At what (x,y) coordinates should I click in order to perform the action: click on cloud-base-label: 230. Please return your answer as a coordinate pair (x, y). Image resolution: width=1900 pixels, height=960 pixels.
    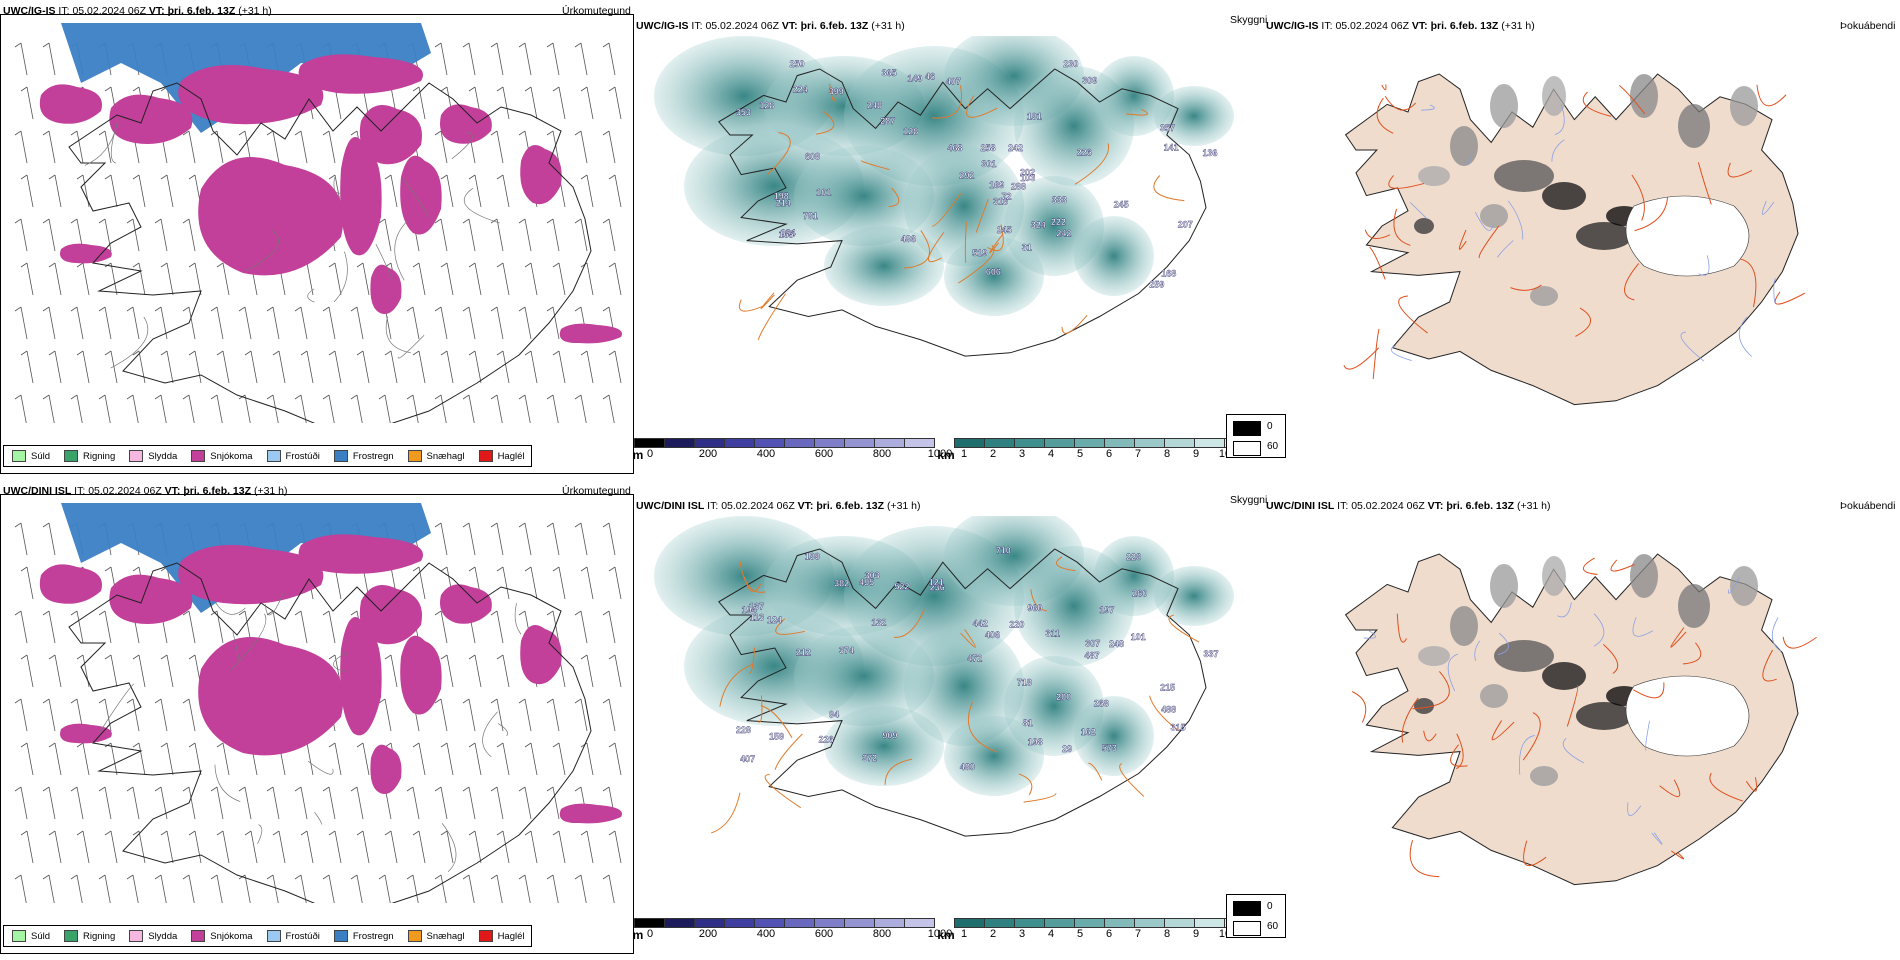
    Looking at the image, I should click on (1070, 64).